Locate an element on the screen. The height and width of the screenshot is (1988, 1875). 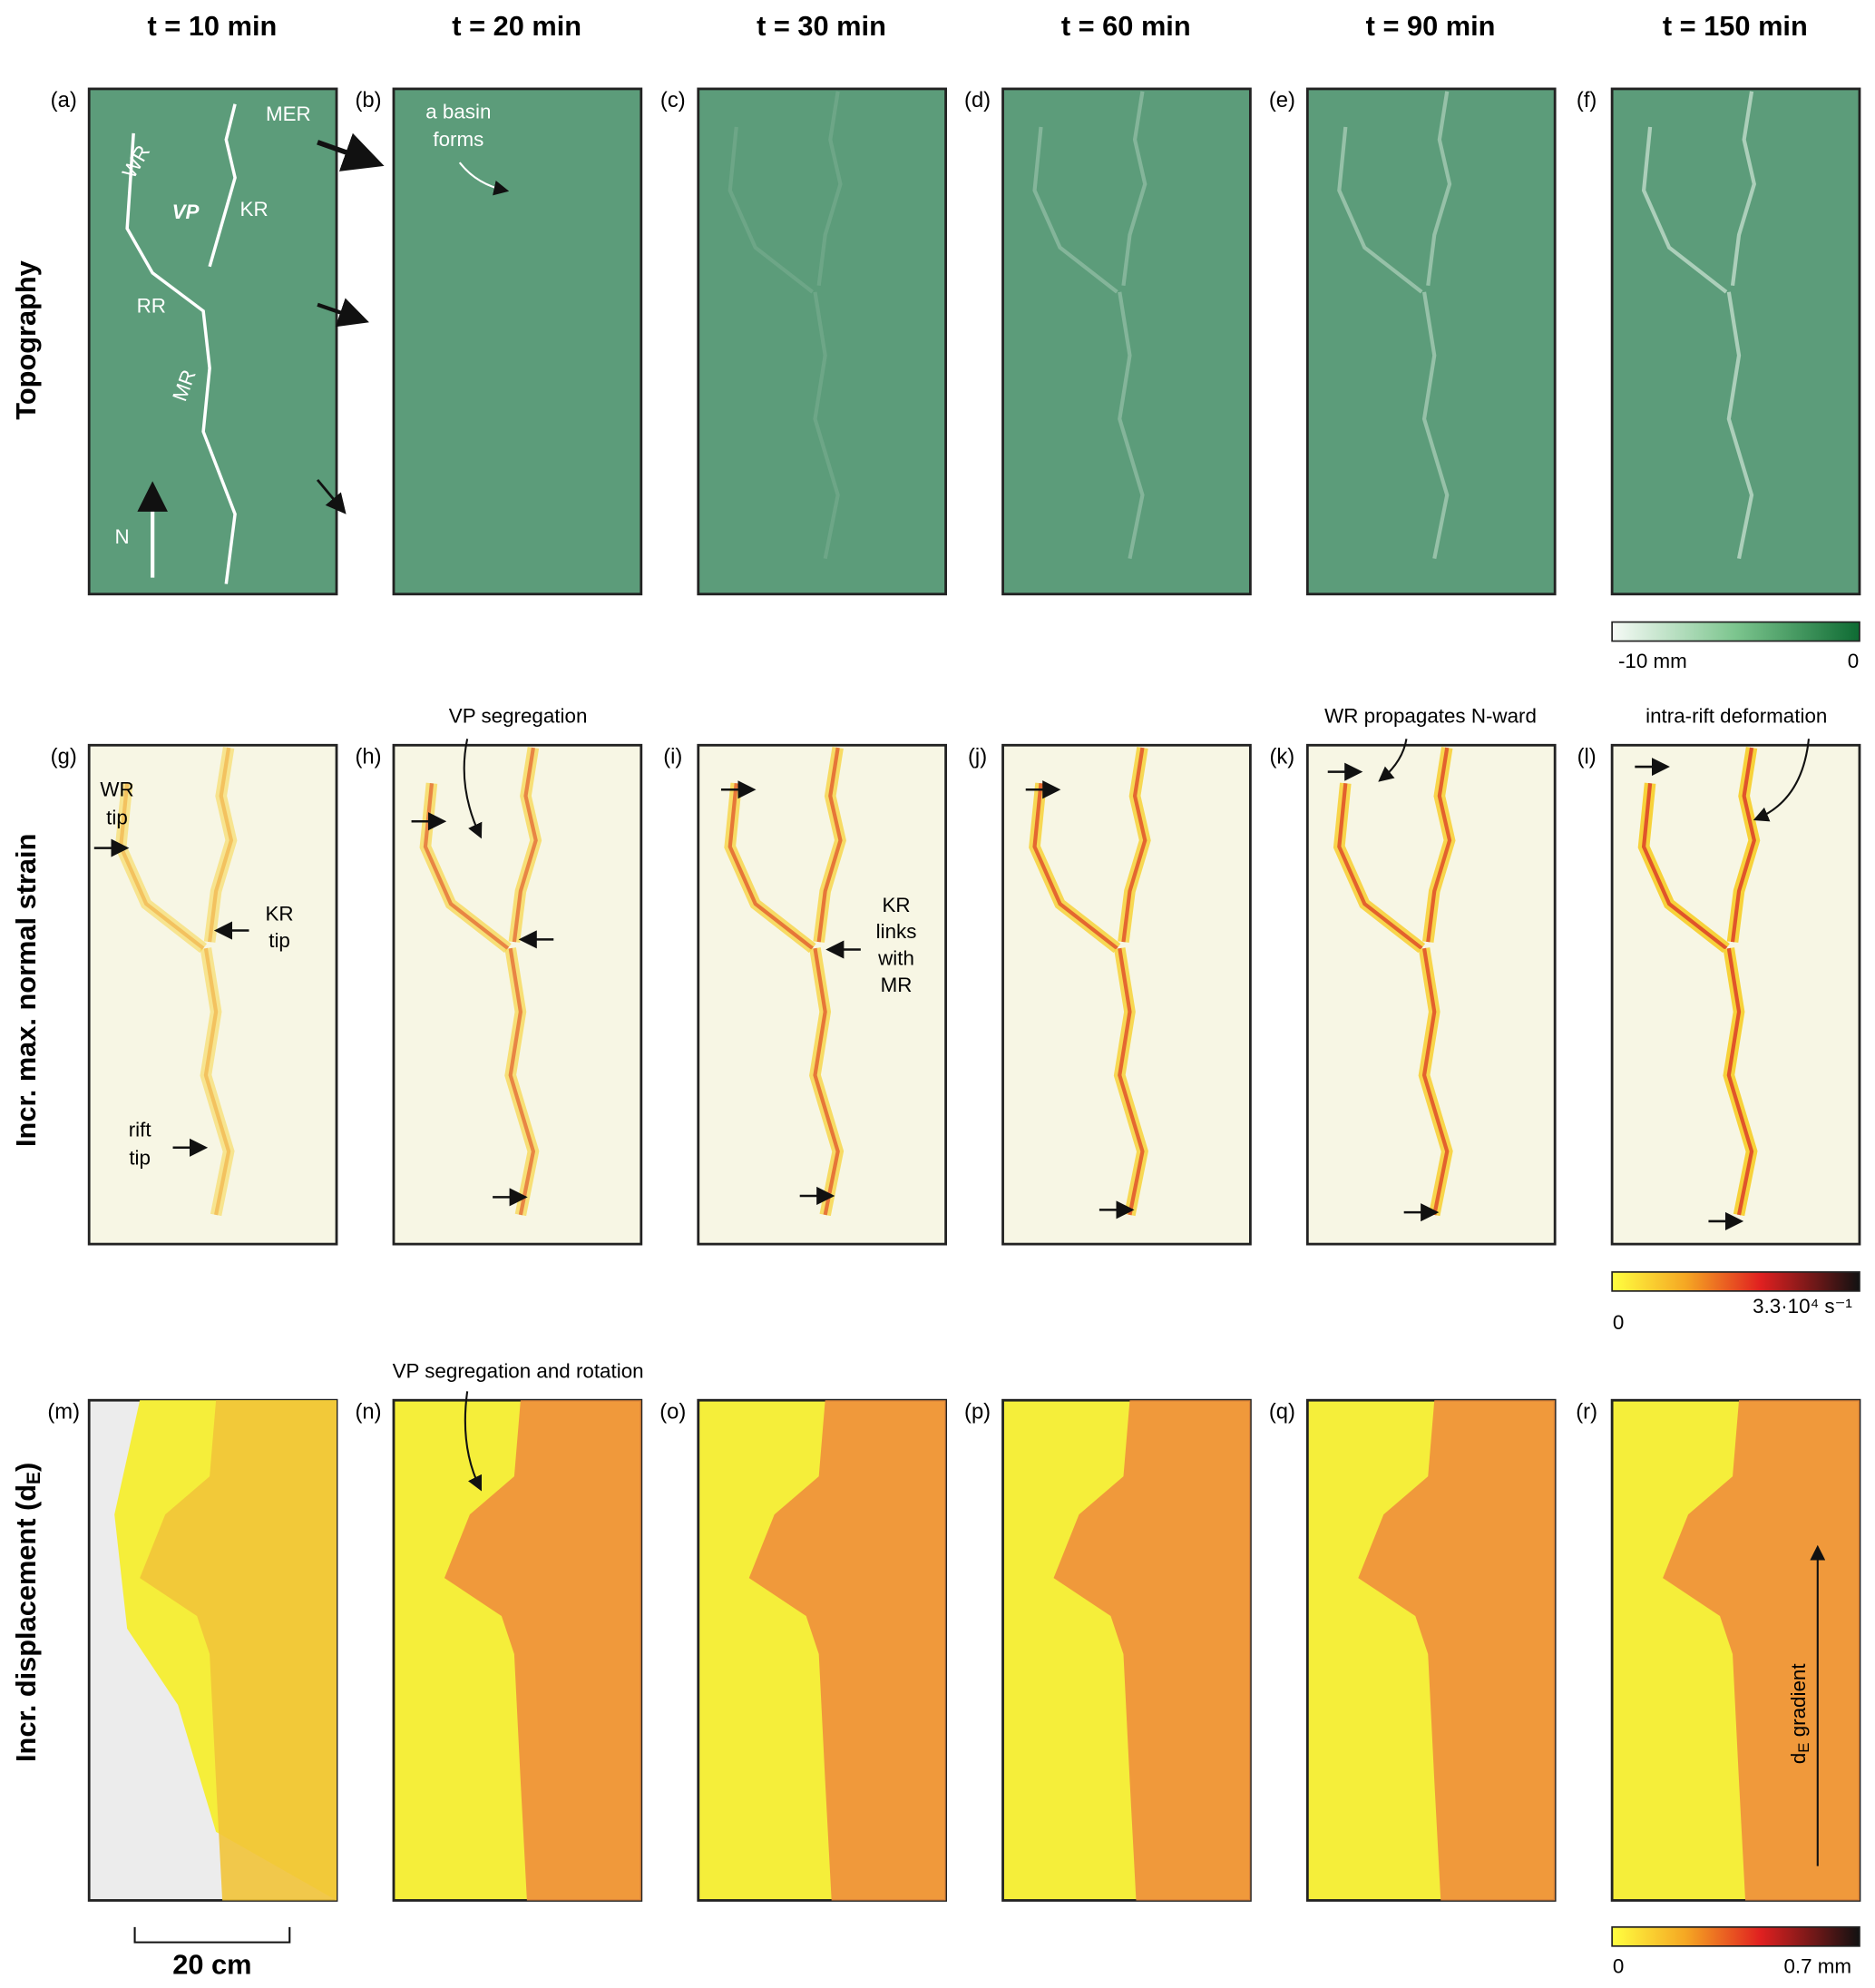
annotation: MR is located at coordinates (897, 985).